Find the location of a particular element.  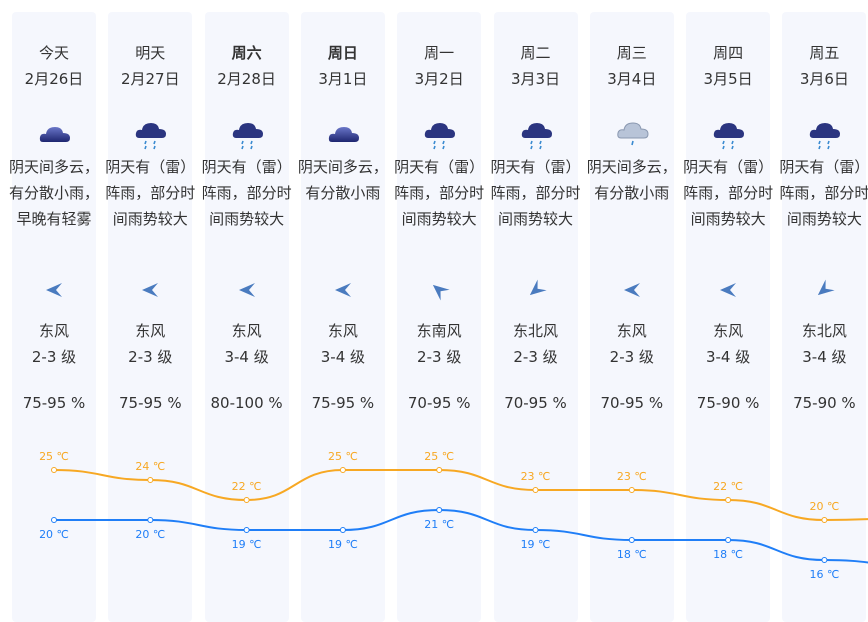

weekday: 周五 is located at coordinates (824, 53).